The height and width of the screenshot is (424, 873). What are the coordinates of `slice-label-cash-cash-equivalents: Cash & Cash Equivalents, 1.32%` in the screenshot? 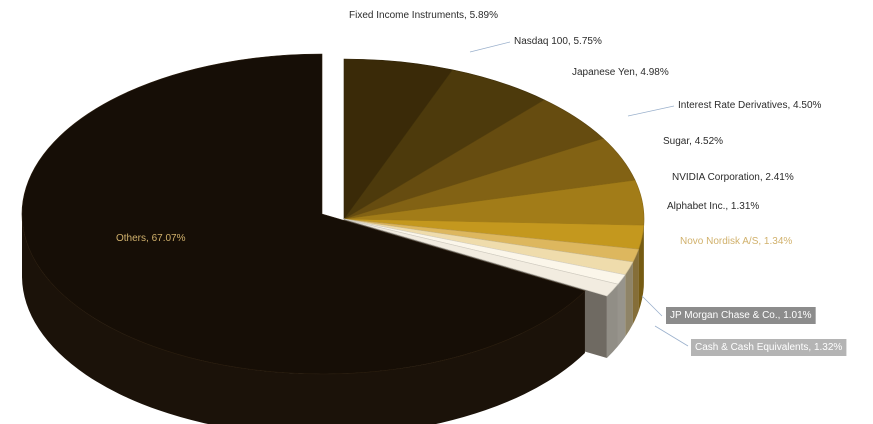 It's located at (768, 347).